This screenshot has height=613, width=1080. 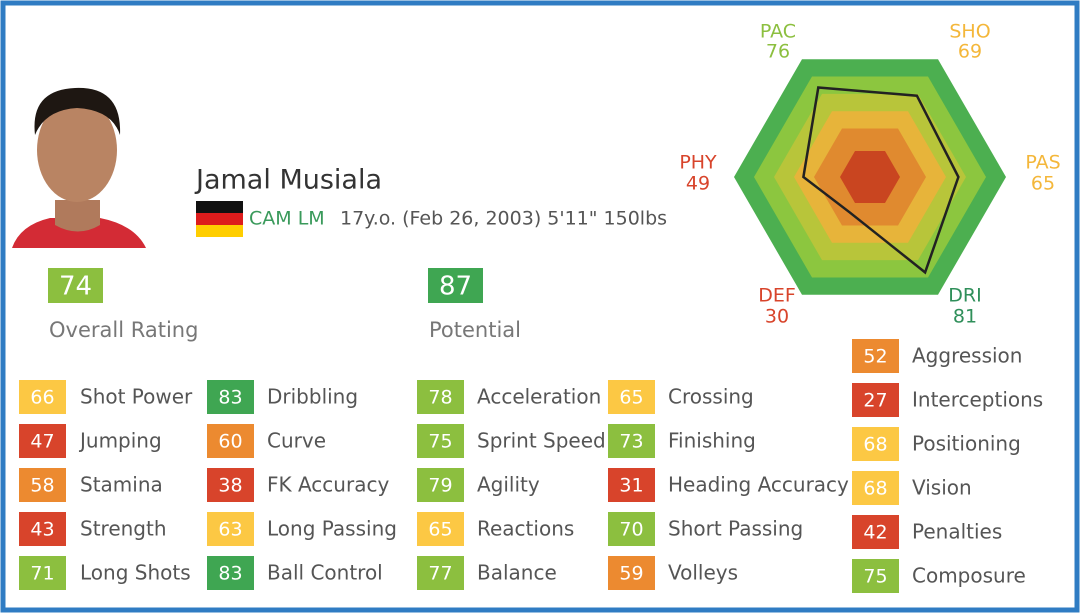 I want to click on radar-label: SHO, so click(x=969, y=32).